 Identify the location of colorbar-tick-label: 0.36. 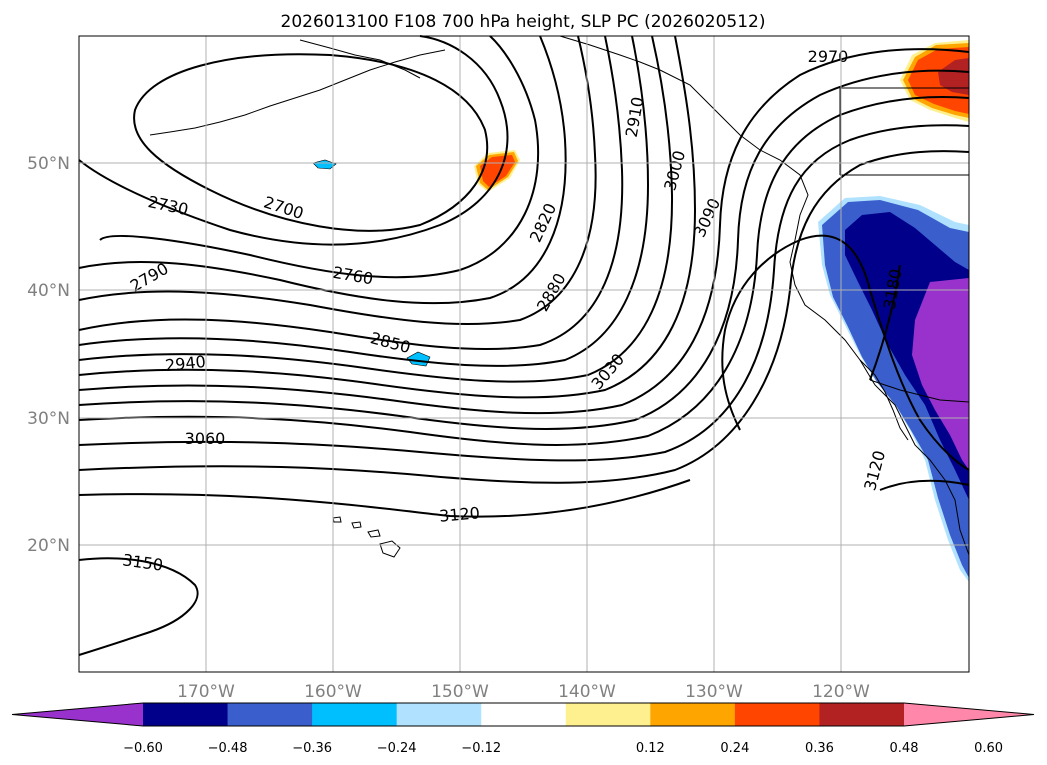
(819, 748).